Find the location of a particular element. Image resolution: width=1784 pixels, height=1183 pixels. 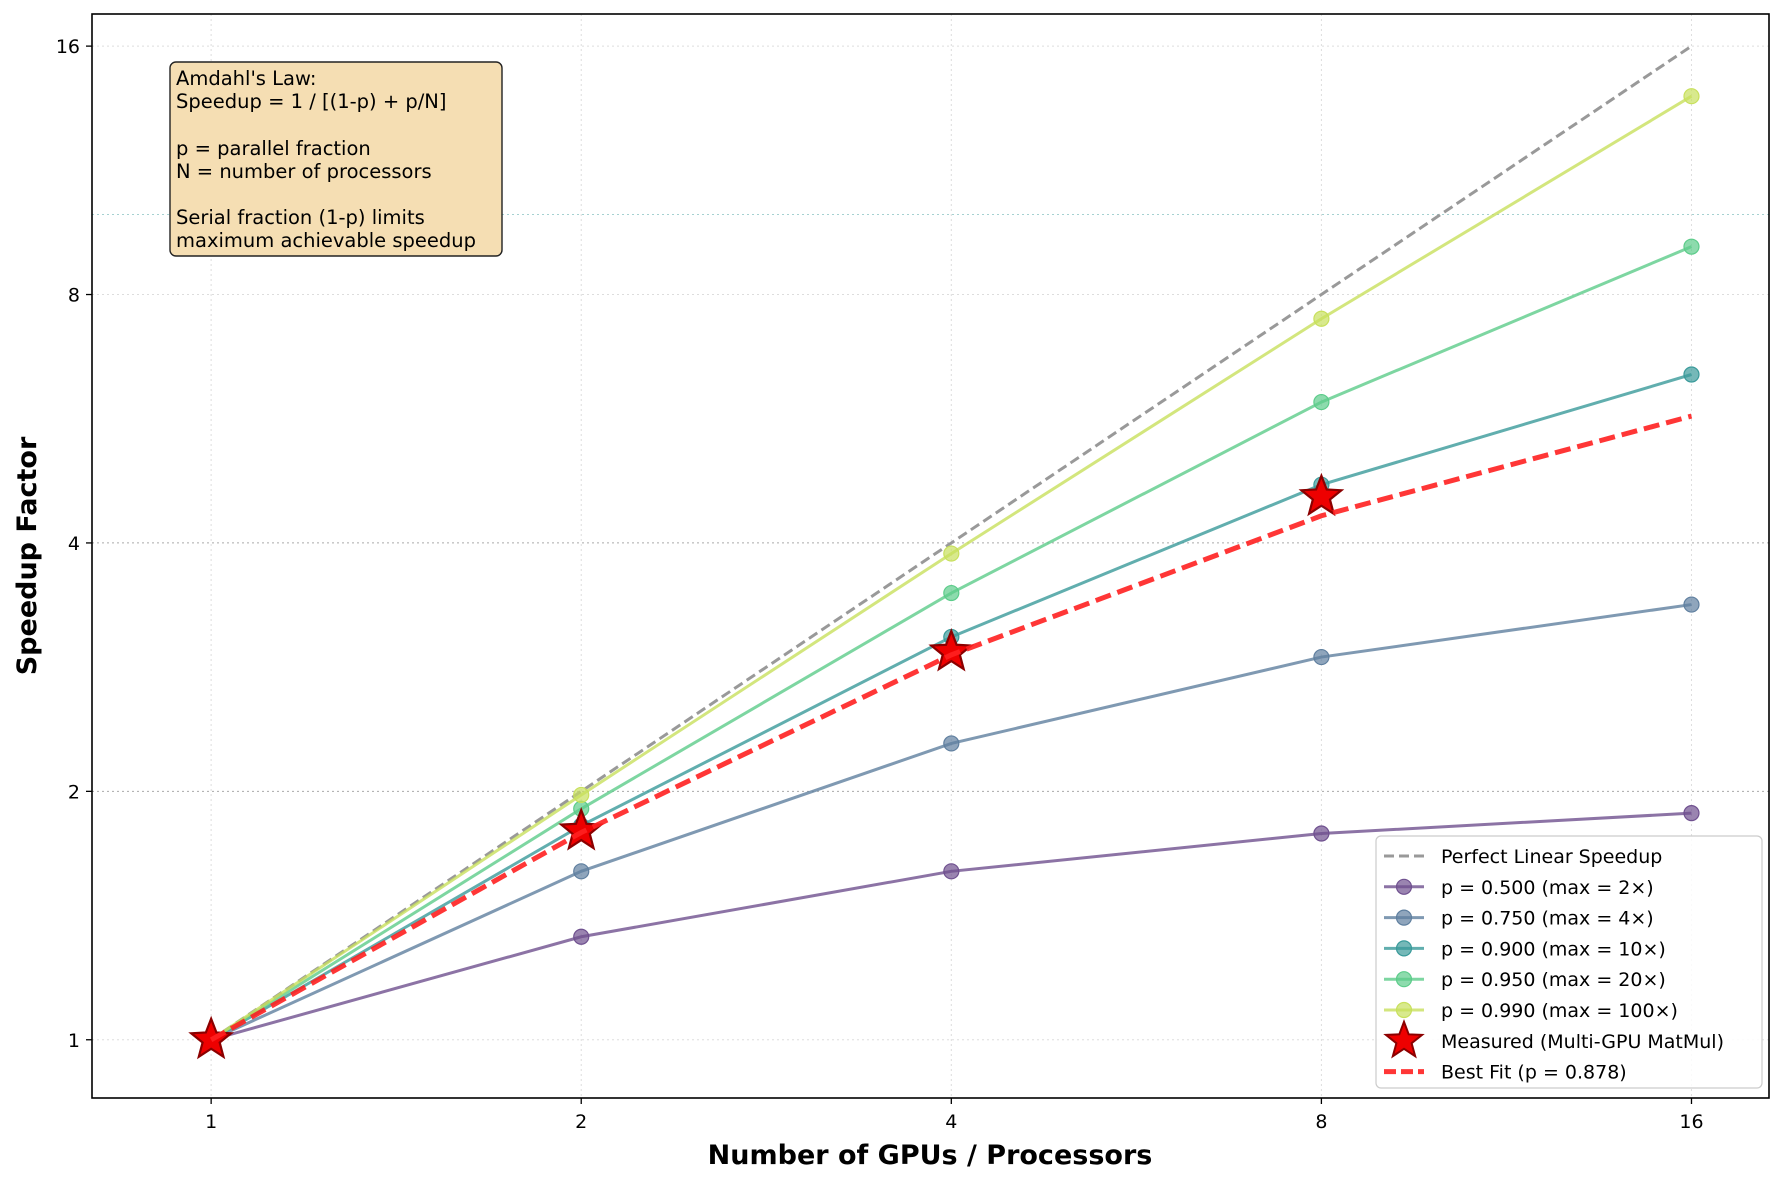

legend-item-6: Measured (Multi-GPU MatMul) is located at coordinates (1553, 1038).